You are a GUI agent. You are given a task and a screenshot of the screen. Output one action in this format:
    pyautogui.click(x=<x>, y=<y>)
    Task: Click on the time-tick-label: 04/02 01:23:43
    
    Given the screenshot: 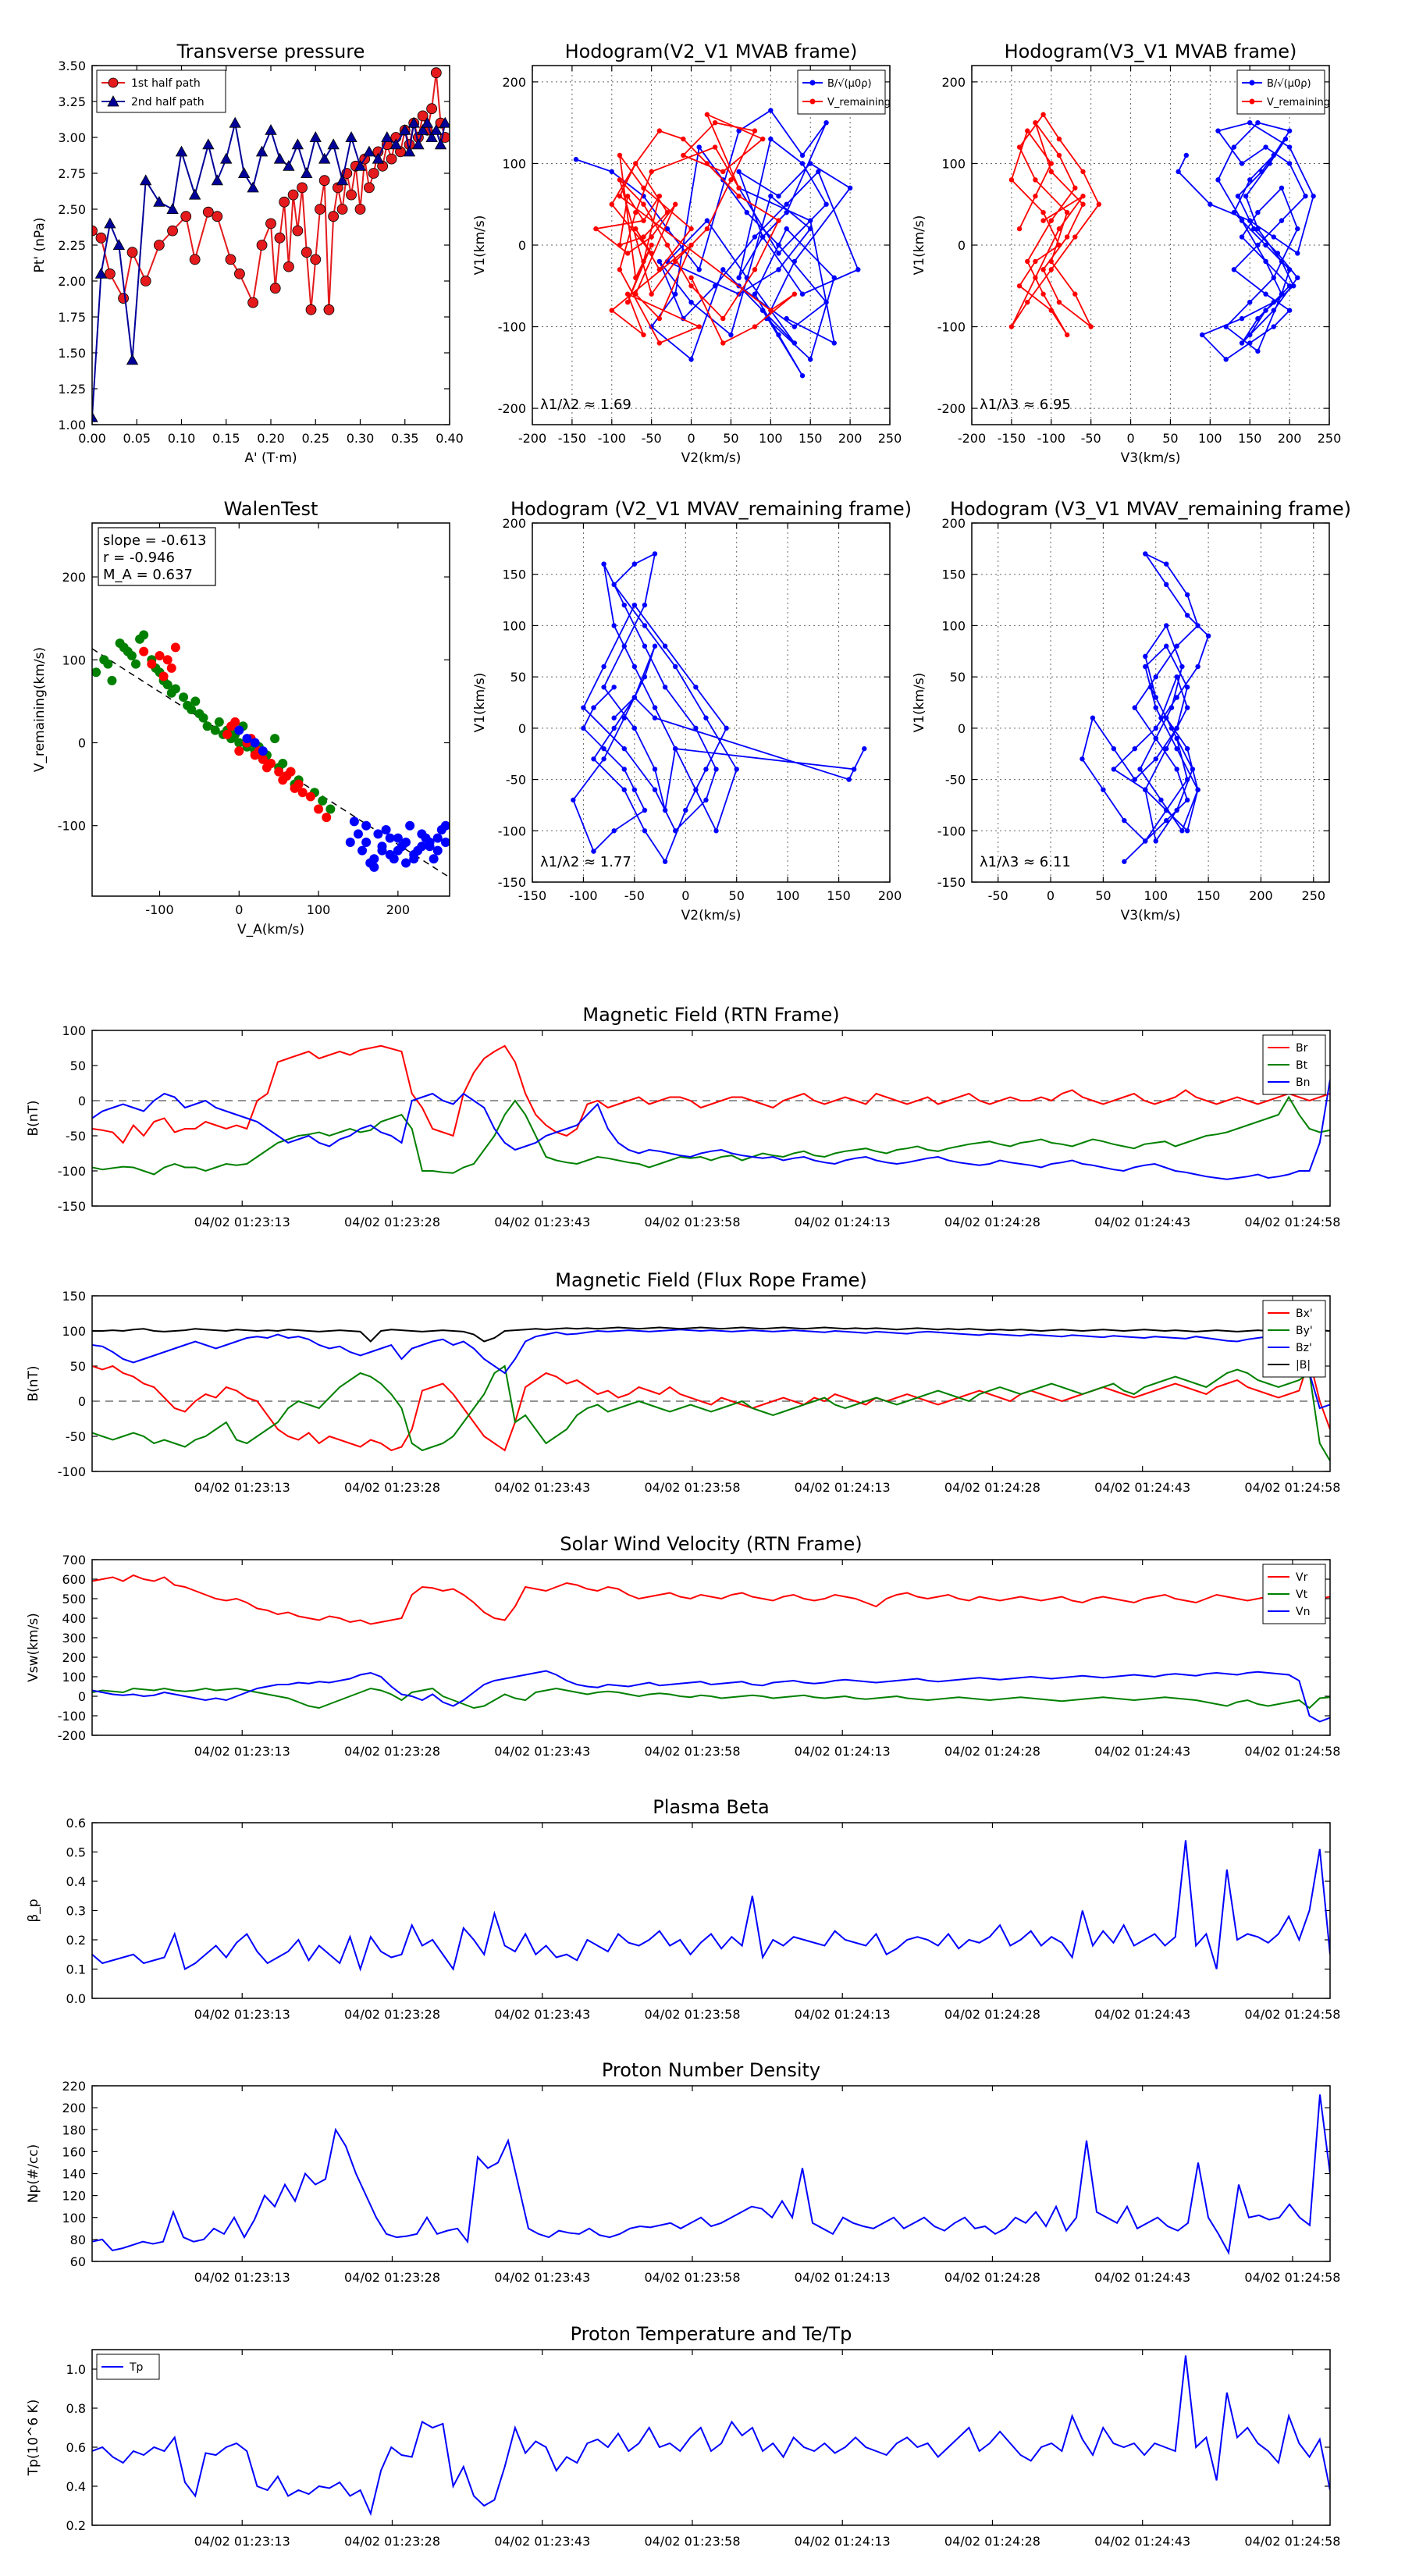 What is the action you would take?
    pyautogui.click(x=542, y=2015)
    